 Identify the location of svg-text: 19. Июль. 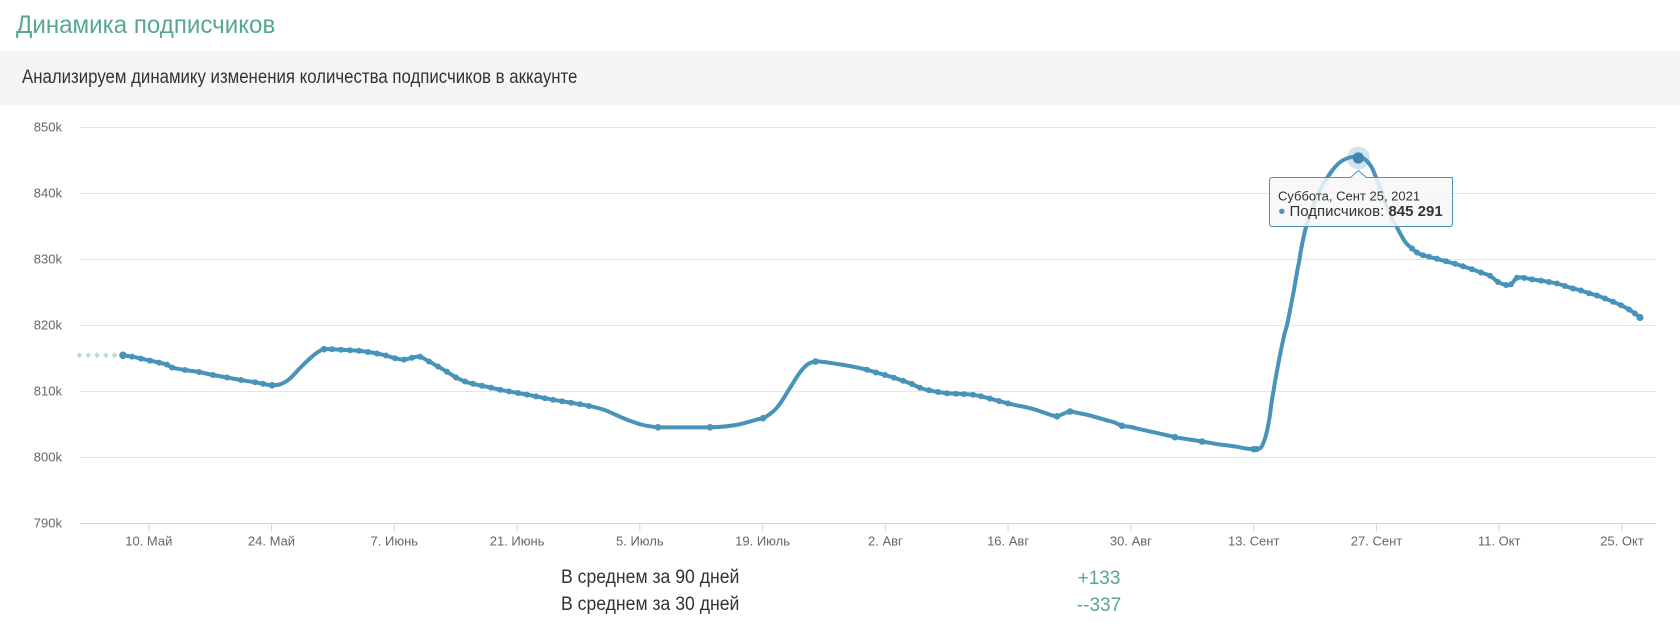
(762, 541).